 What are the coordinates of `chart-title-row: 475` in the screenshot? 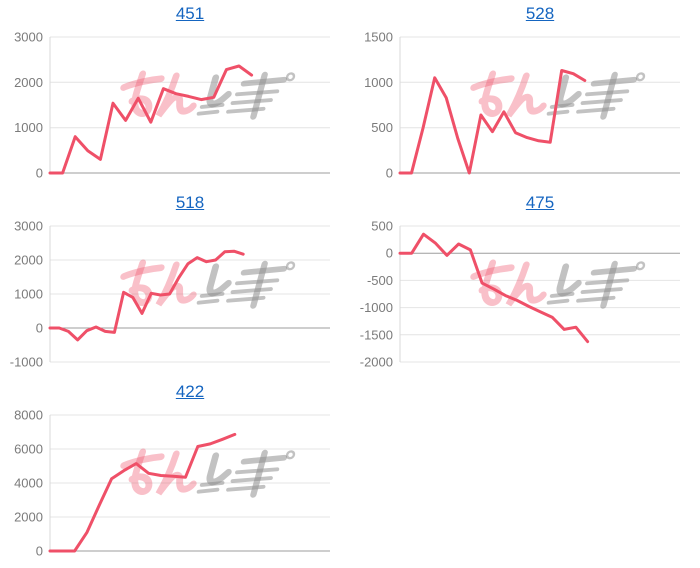 It's located at (540, 204).